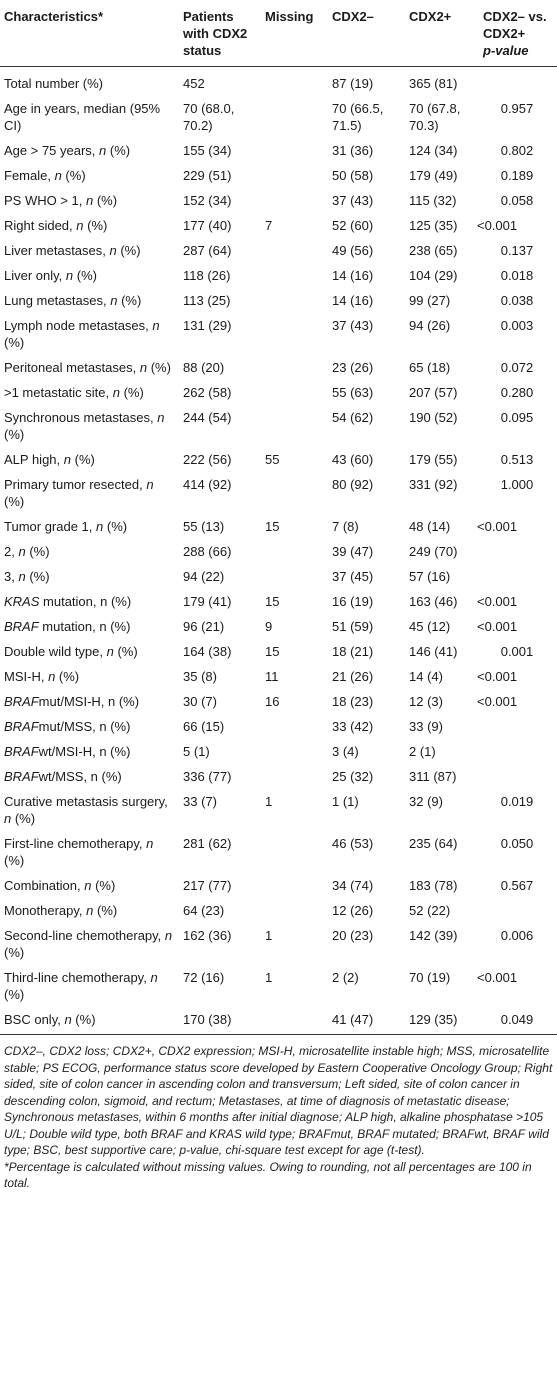 Image resolution: width=557 pixels, height=1394 pixels. What do you see at coordinates (345, 801) in the screenshot?
I see `cell-cdx2-negative: 1 (1)` at bounding box center [345, 801].